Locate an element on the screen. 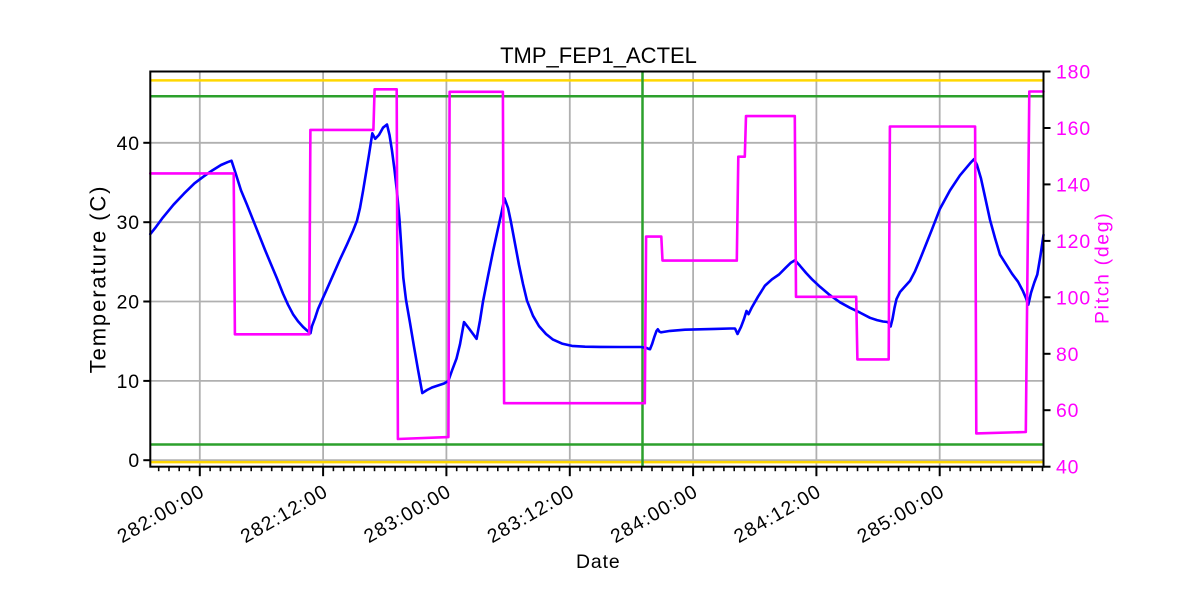  svg-text: 30 is located at coordinates (128, 223).